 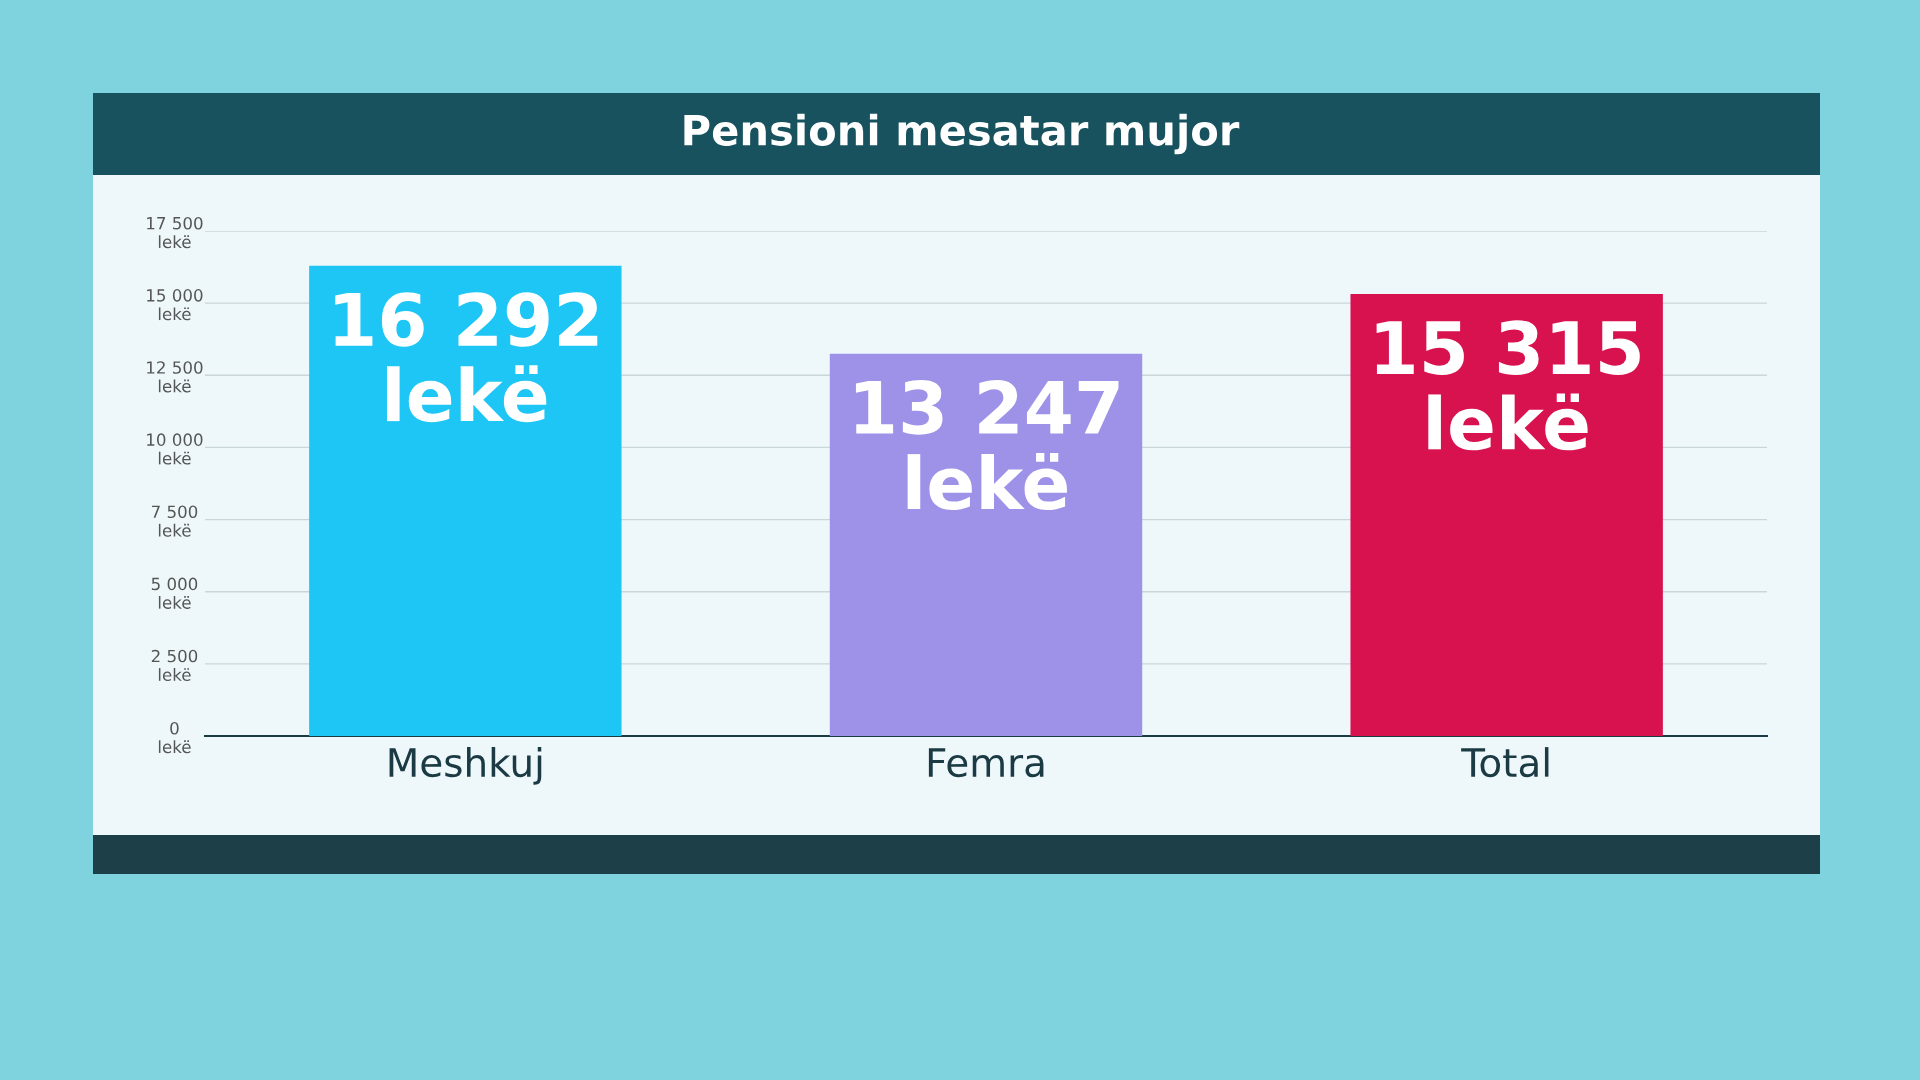 I want to click on chart-title: Pensioni mesatar mujor, so click(x=962, y=134).